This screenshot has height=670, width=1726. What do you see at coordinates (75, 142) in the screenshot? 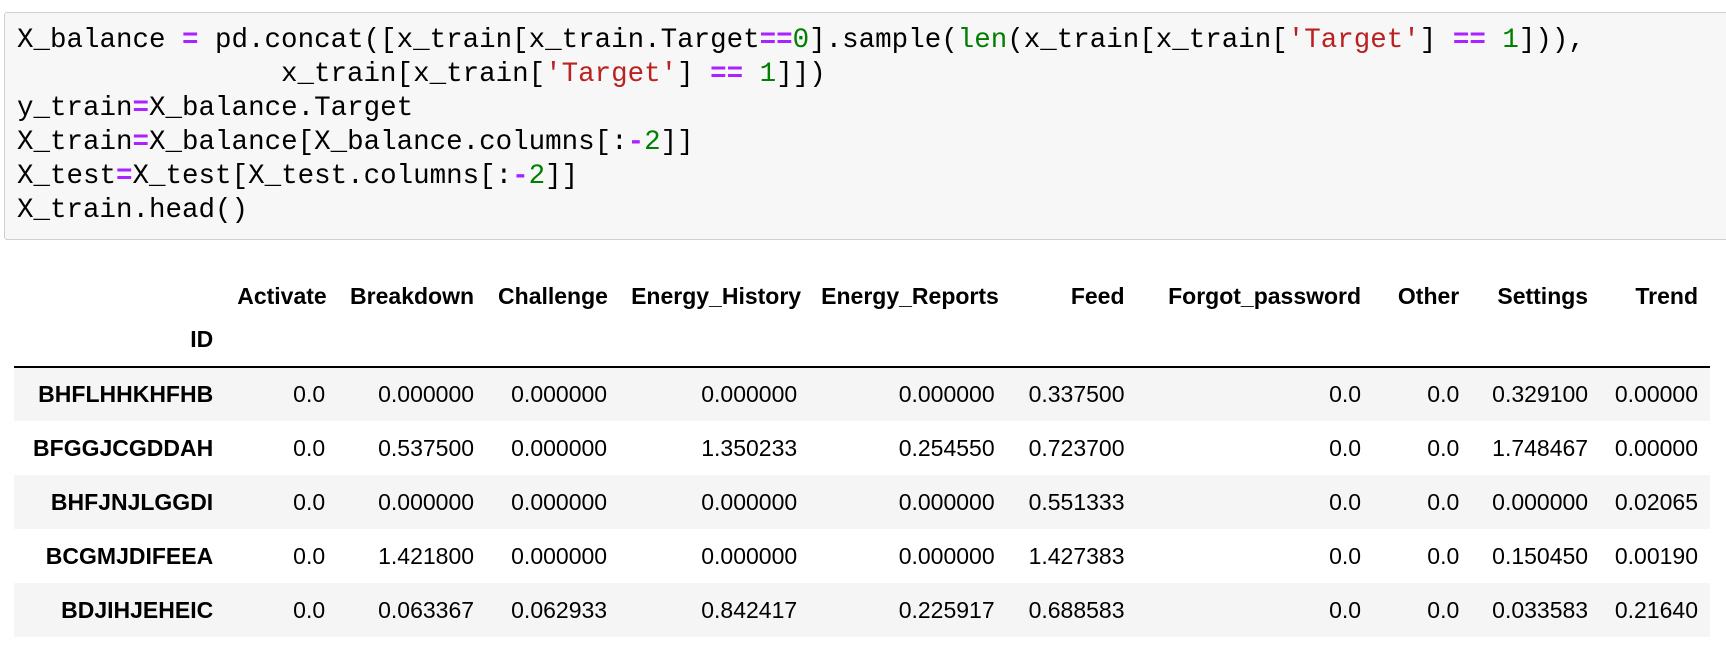
I see `code-token: X_train` at bounding box center [75, 142].